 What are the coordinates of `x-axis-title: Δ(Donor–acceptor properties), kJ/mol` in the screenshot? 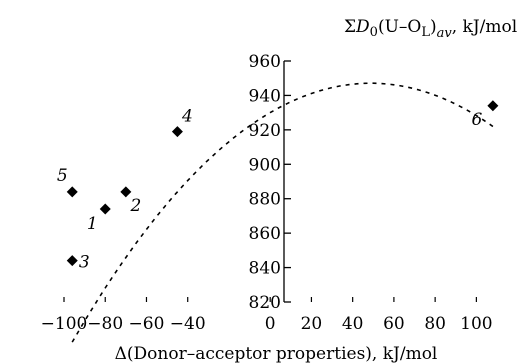 It's located at (276, 354).